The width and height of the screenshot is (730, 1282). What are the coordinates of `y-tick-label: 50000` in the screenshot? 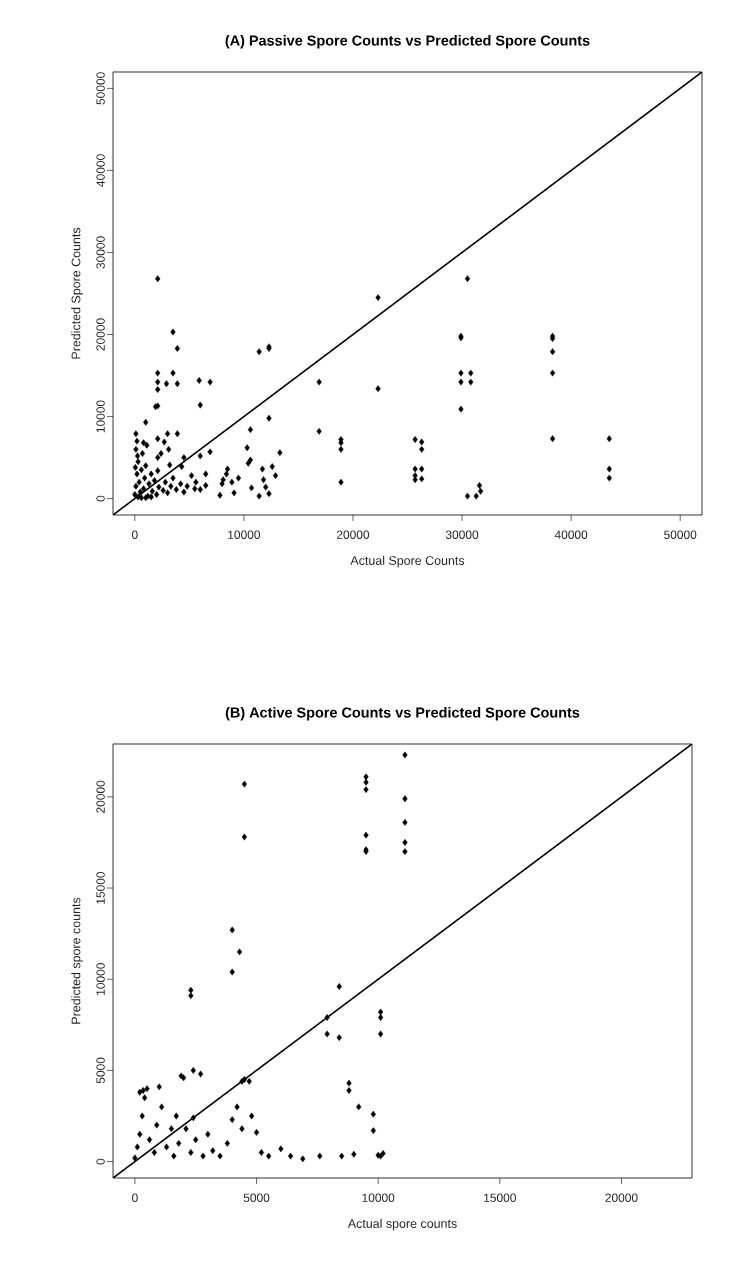 It's located at (100, 88).